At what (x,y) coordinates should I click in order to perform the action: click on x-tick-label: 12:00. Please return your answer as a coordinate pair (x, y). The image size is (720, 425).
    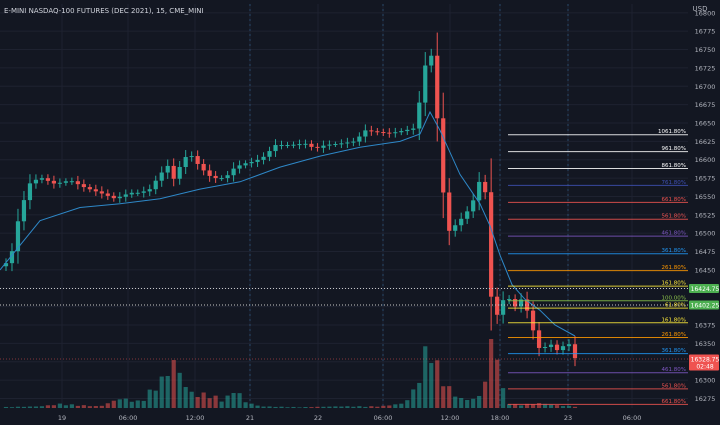
    Looking at the image, I should click on (450, 418).